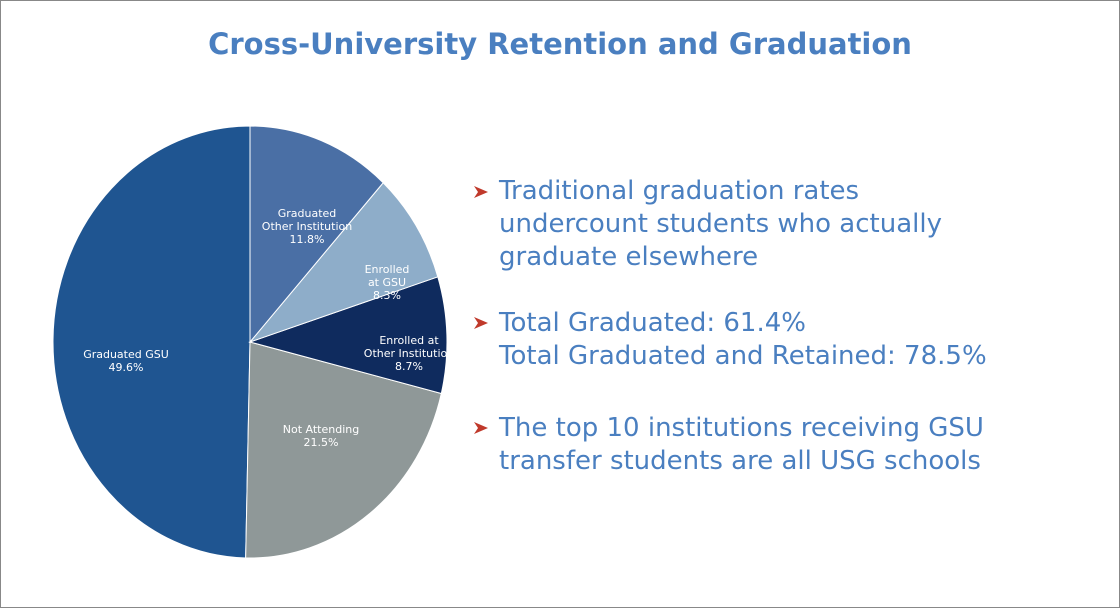 This screenshot has height=608, width=1120. What do you see at coordinates (321, 429) in the screenshot?
I see `slice-label: Not Attending` at bounding box center [321, 429].